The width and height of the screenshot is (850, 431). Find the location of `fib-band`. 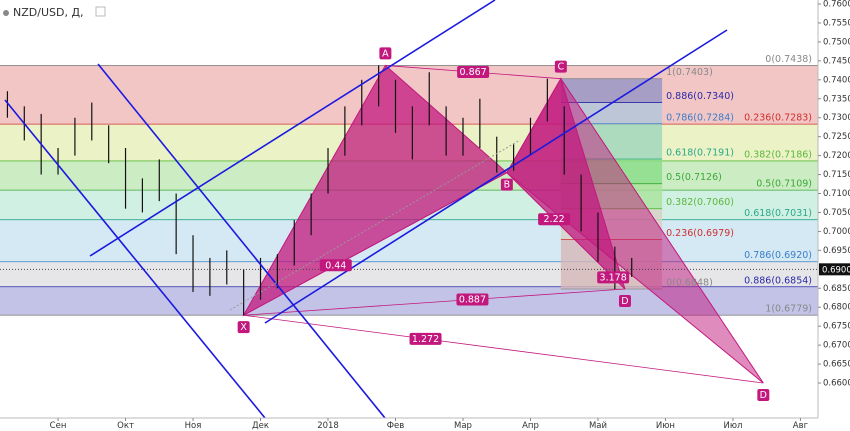

fib-band is located at coordinates (611, 90).